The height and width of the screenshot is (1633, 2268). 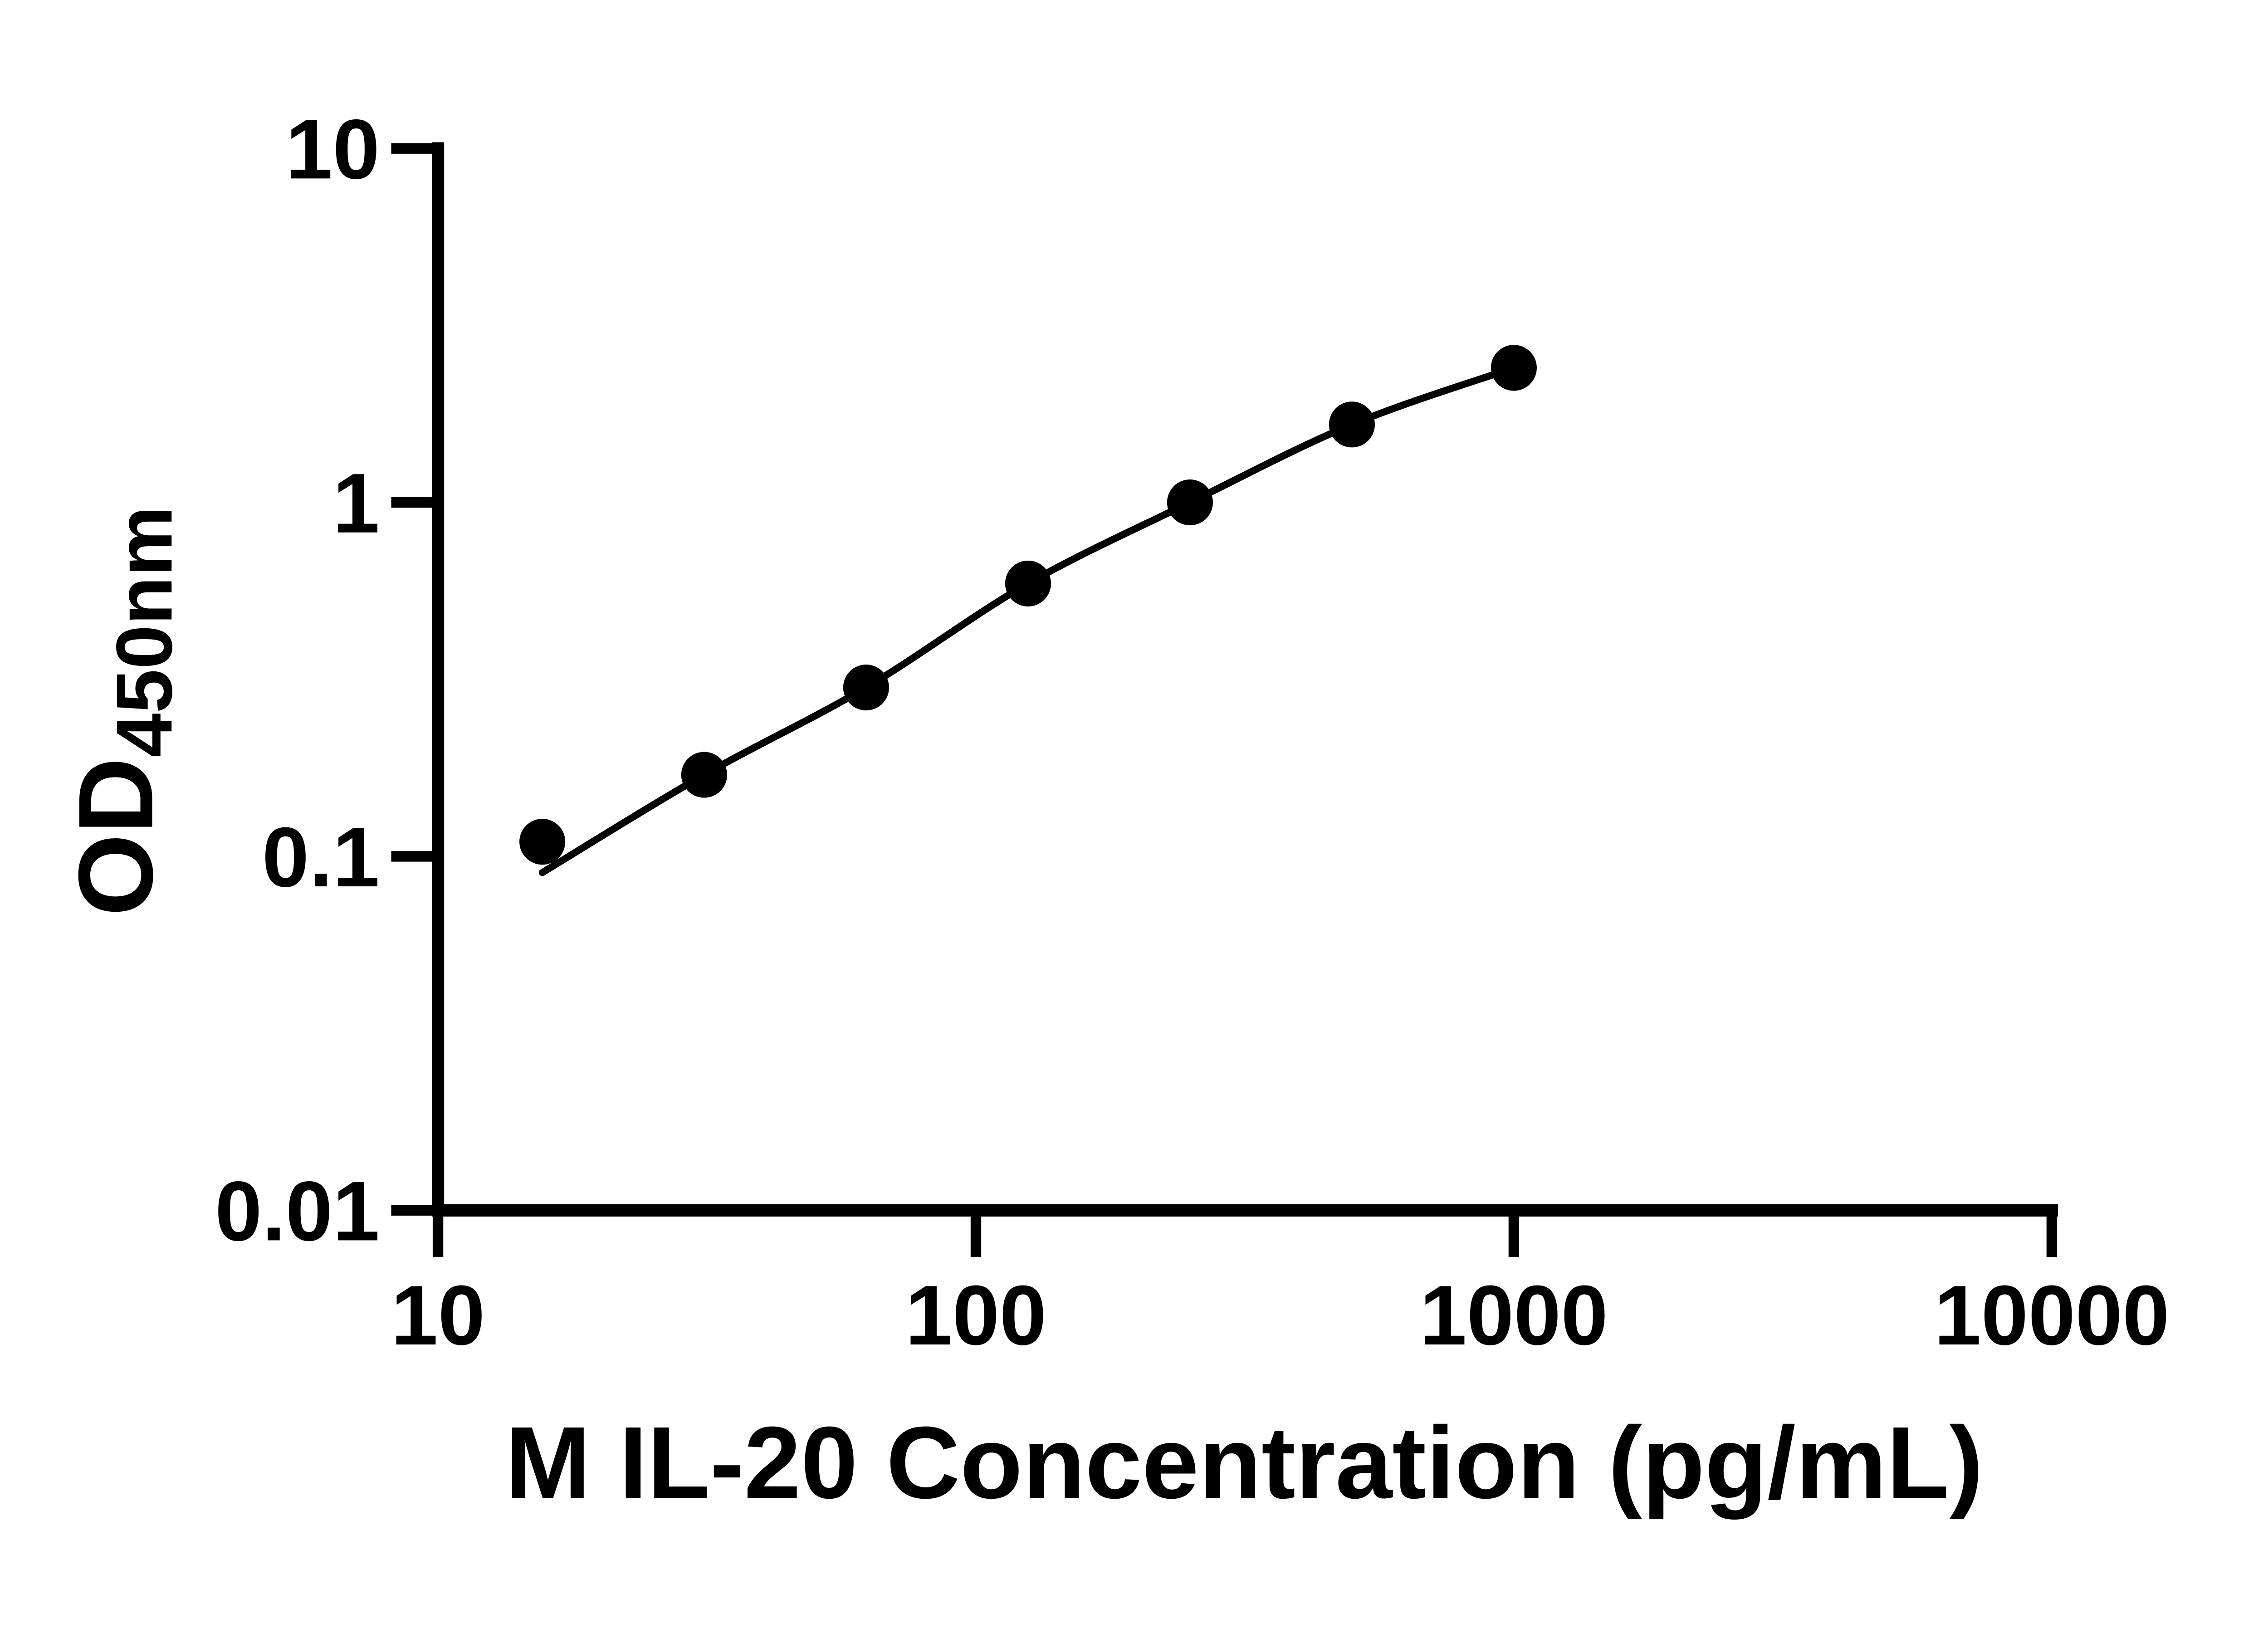 I want to click on y-axis-tick-label-10: 10, so click(x=333, y=149).